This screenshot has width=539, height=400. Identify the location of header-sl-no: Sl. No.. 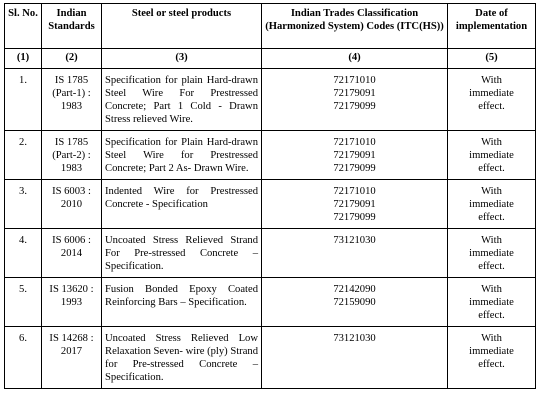
(23, 26).